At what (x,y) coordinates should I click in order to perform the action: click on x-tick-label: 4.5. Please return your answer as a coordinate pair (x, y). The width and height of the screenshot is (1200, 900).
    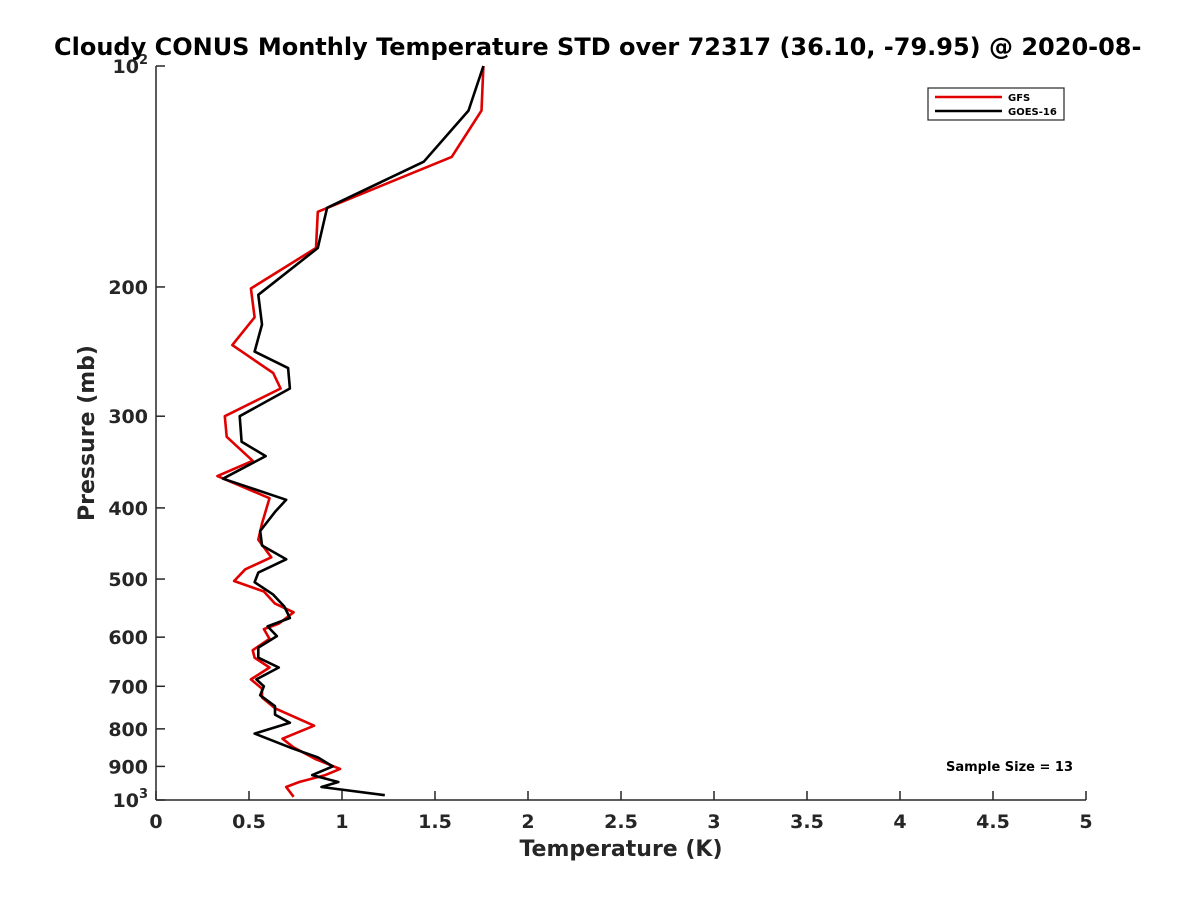
    Looking at the image, I should click on (993, 822).